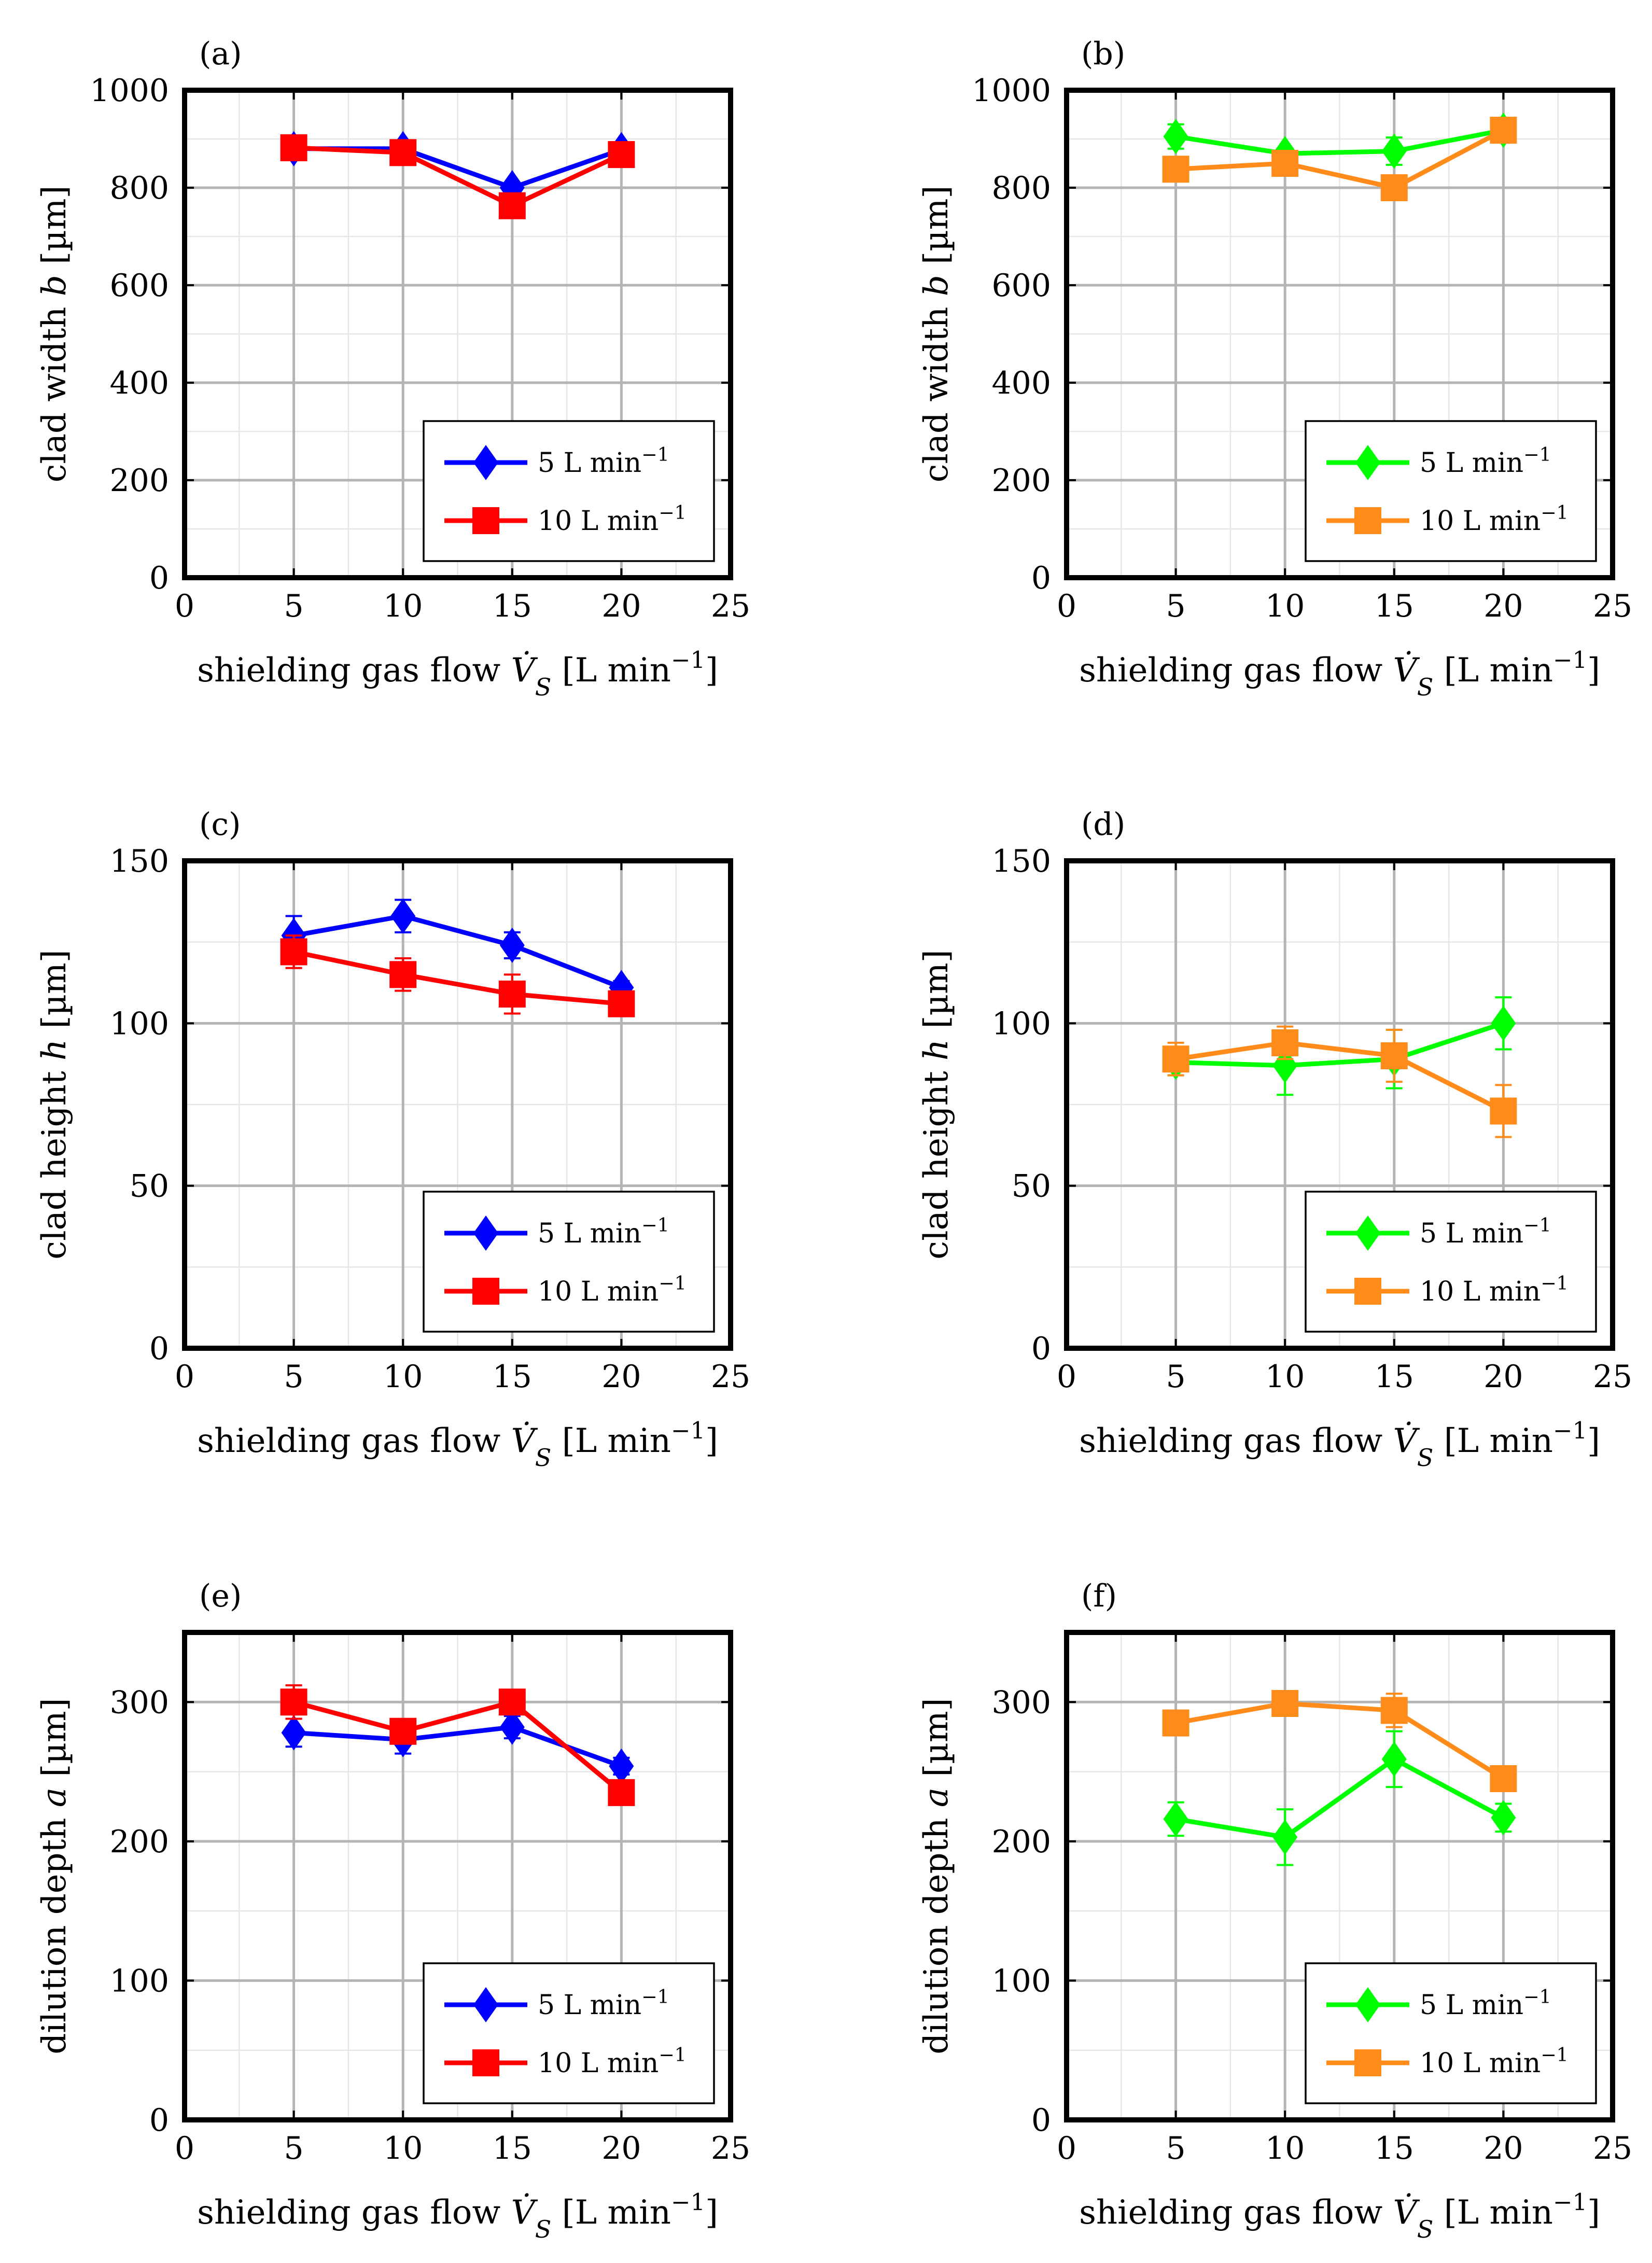  I want to click on y-axis-label: dilution depth a [µm], so click(936, 1876).